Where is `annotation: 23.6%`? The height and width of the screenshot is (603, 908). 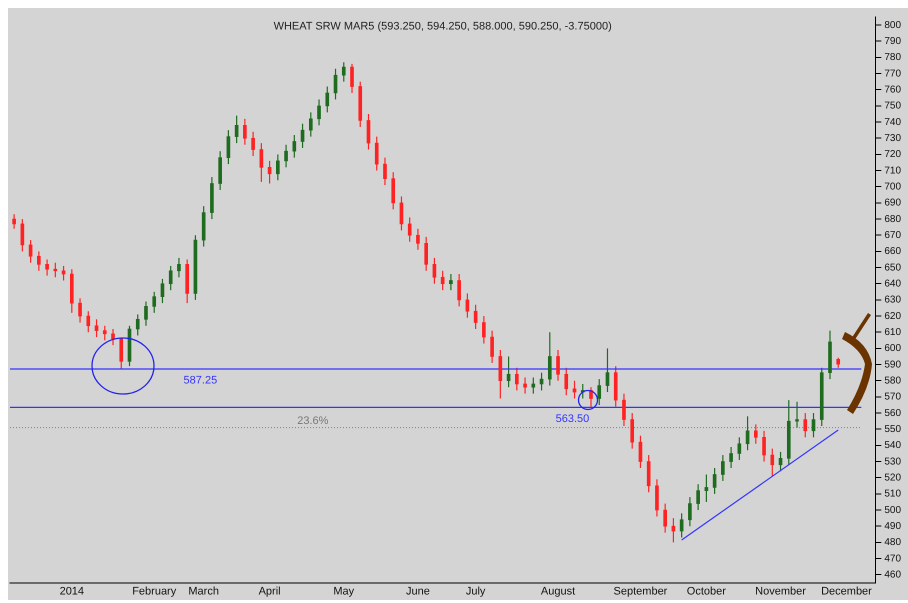
annotation: 23.6% is located at coordinates (313, 421).